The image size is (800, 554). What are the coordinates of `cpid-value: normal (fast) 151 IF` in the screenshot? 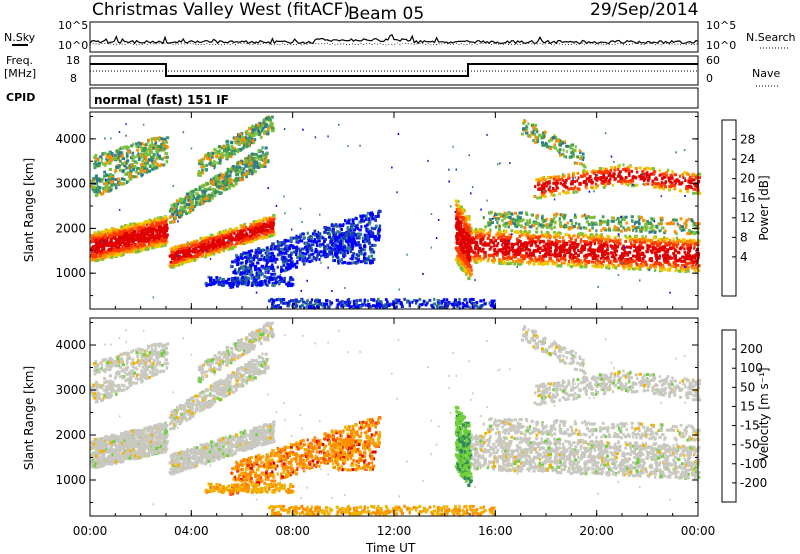 It's located at (161, 100).